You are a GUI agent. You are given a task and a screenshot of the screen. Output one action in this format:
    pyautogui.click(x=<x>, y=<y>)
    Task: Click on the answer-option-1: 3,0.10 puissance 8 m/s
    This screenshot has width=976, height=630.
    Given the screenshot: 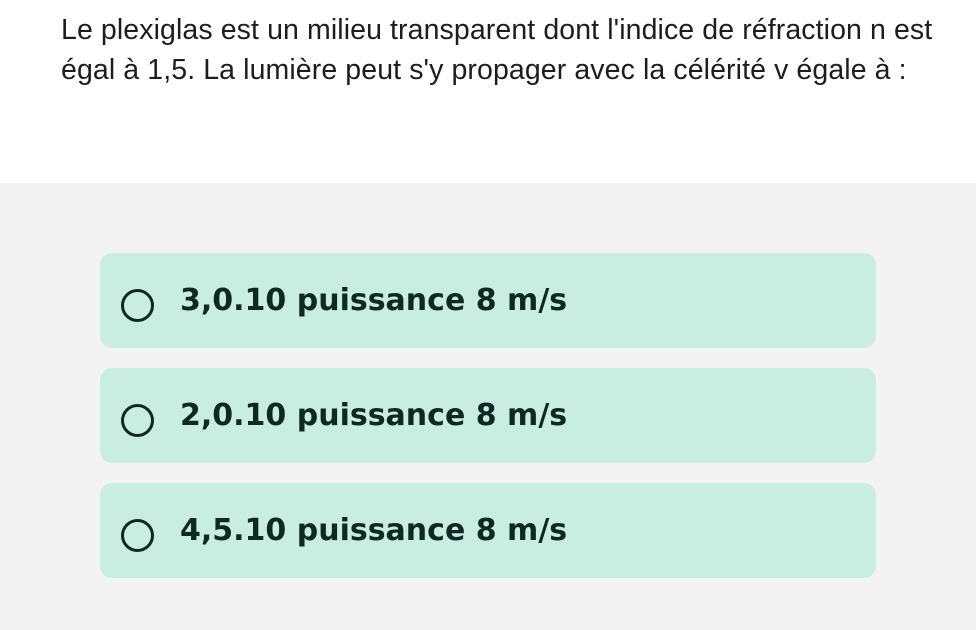 What is the action you would take?
    pyautogui.click(x=488, y=300)
    